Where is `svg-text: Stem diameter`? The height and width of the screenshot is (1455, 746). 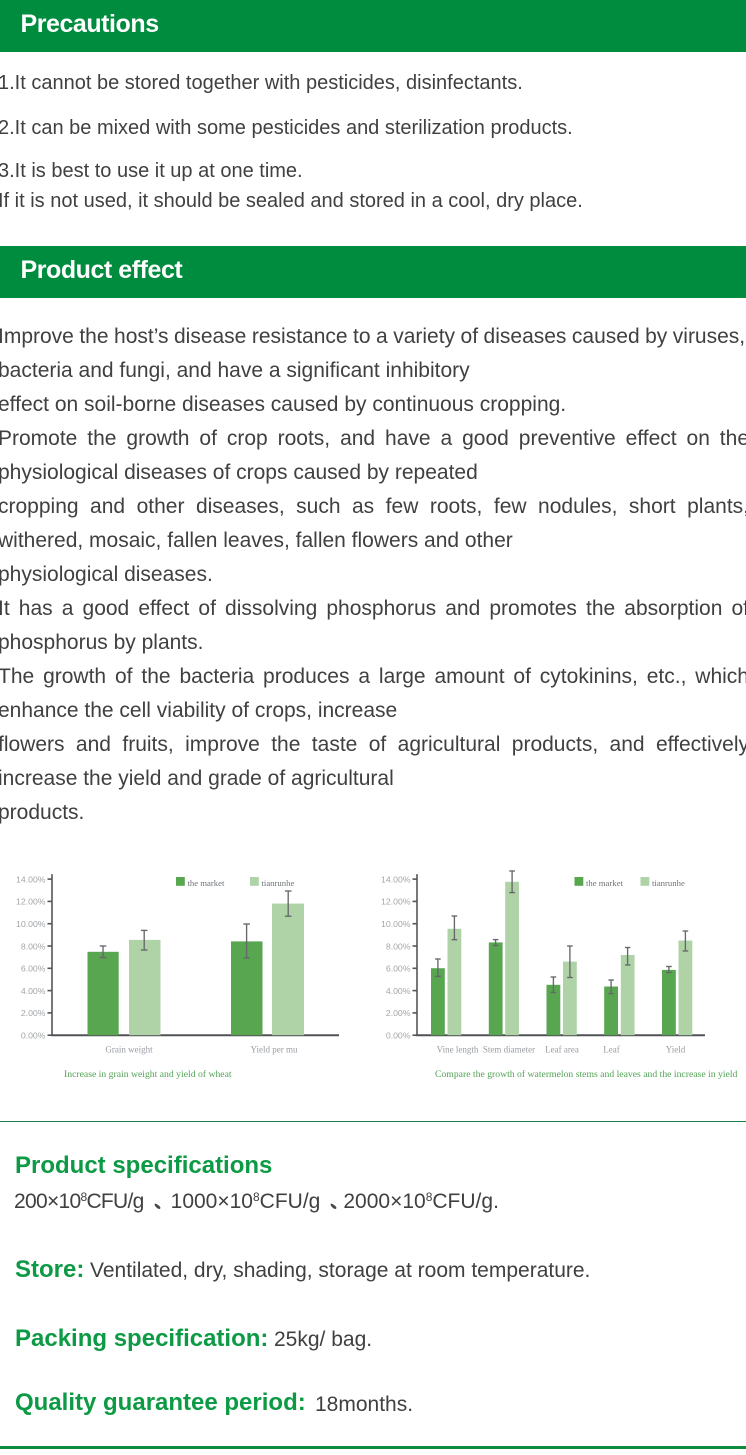
svg-text: Stem diameter is located at coordinates (509, 1049).